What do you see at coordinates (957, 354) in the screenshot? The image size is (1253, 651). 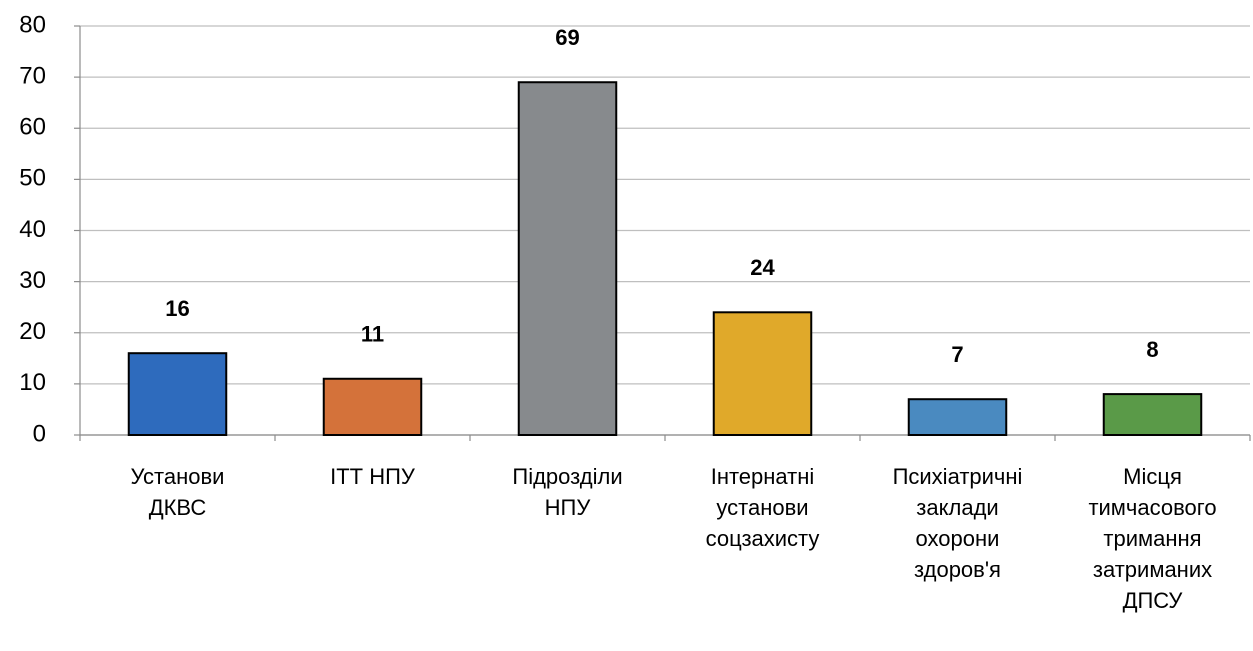 I see `data-label: 7` at bounding box center [957, 354].